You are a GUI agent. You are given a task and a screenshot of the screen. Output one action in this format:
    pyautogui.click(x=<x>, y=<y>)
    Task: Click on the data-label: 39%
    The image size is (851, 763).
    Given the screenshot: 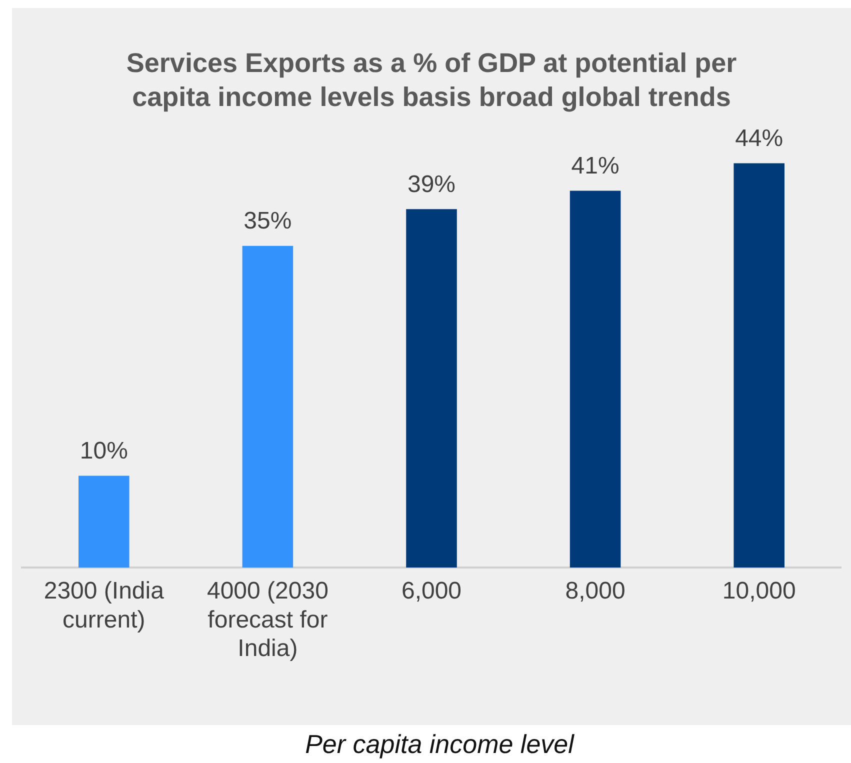 What is the action you would take?
    pyautogui.click(x=431, y=184)
    